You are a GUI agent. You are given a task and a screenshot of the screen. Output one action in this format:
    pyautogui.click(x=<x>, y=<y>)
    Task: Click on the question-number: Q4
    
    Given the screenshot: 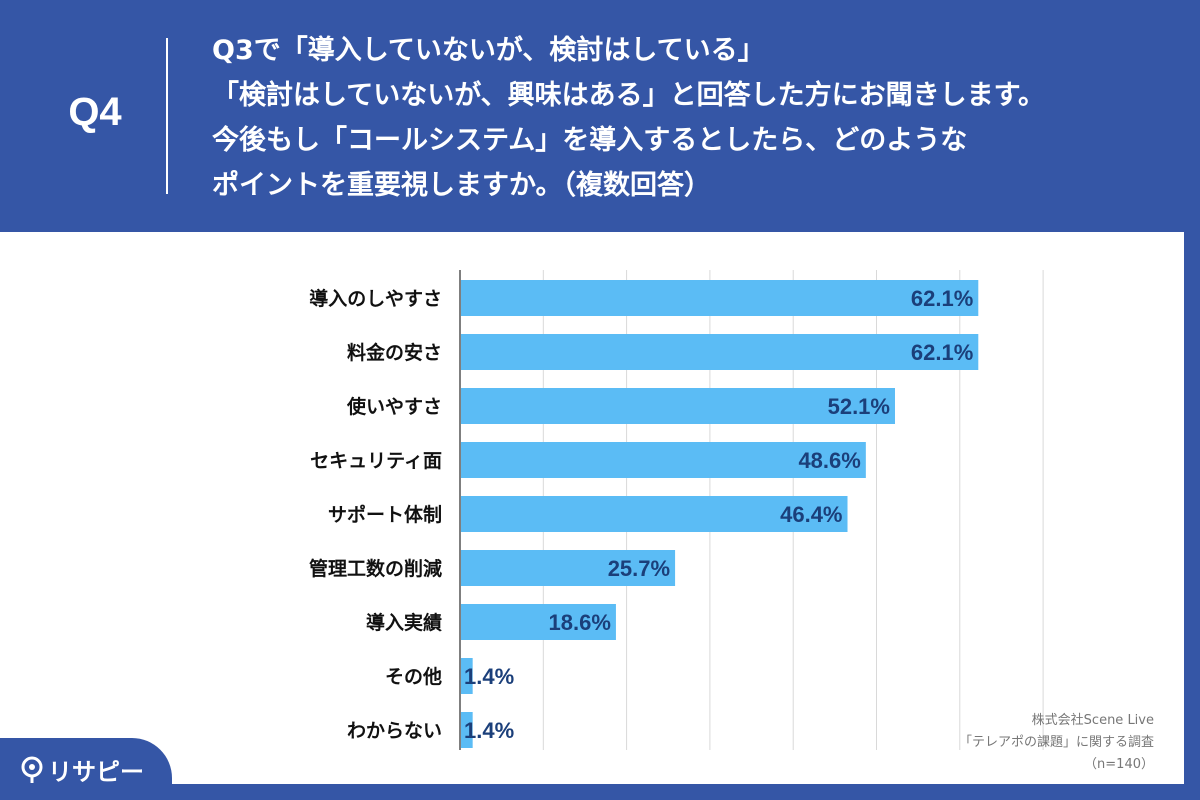 What is the action you would take?
    pyautogui.click(x=95, y=112)
    